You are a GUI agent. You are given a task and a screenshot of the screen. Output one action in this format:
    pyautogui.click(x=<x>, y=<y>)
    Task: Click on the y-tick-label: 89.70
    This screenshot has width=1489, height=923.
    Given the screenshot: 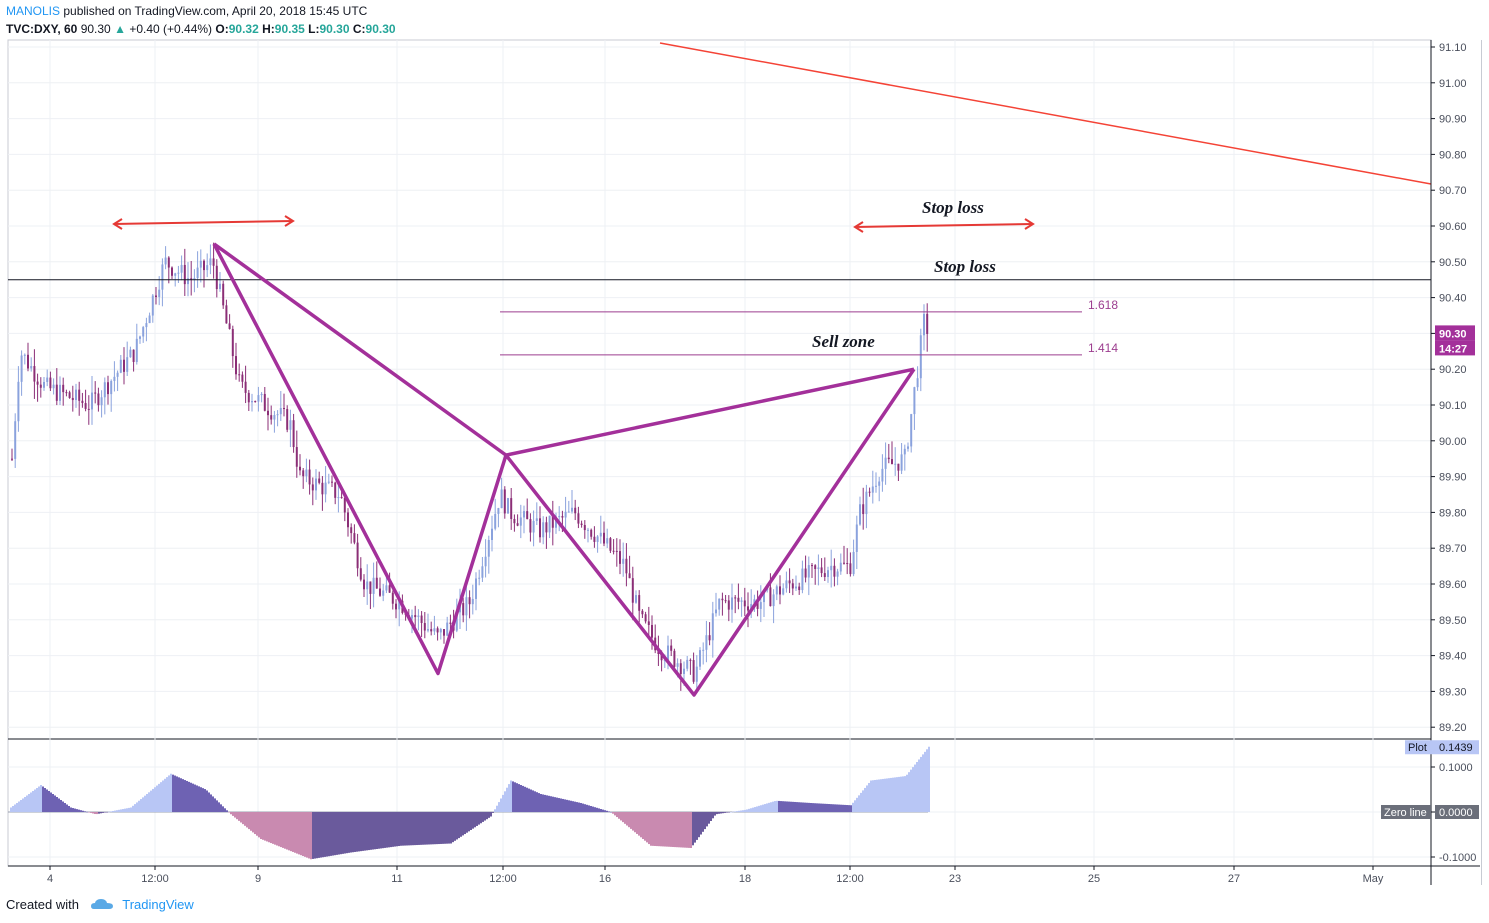 What is the action you would take?
    pyautogui.click(x=1453, y=549)
    